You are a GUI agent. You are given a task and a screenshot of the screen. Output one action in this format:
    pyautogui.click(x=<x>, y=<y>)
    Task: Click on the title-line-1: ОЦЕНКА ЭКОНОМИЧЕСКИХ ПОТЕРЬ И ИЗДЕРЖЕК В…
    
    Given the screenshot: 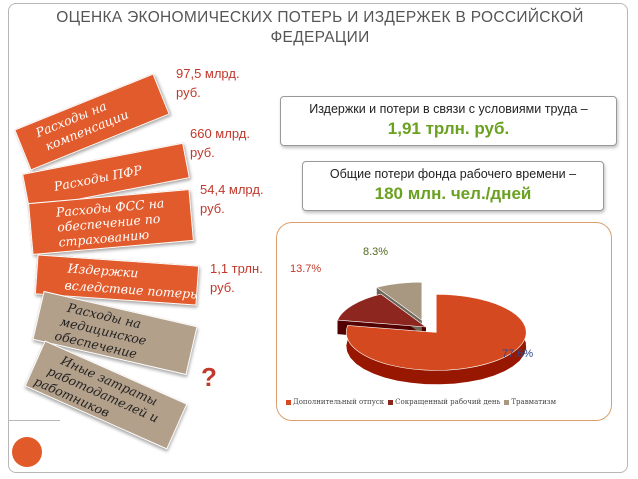 What is the action you would take?
    pyautogui.click(x=320, y=17)
    